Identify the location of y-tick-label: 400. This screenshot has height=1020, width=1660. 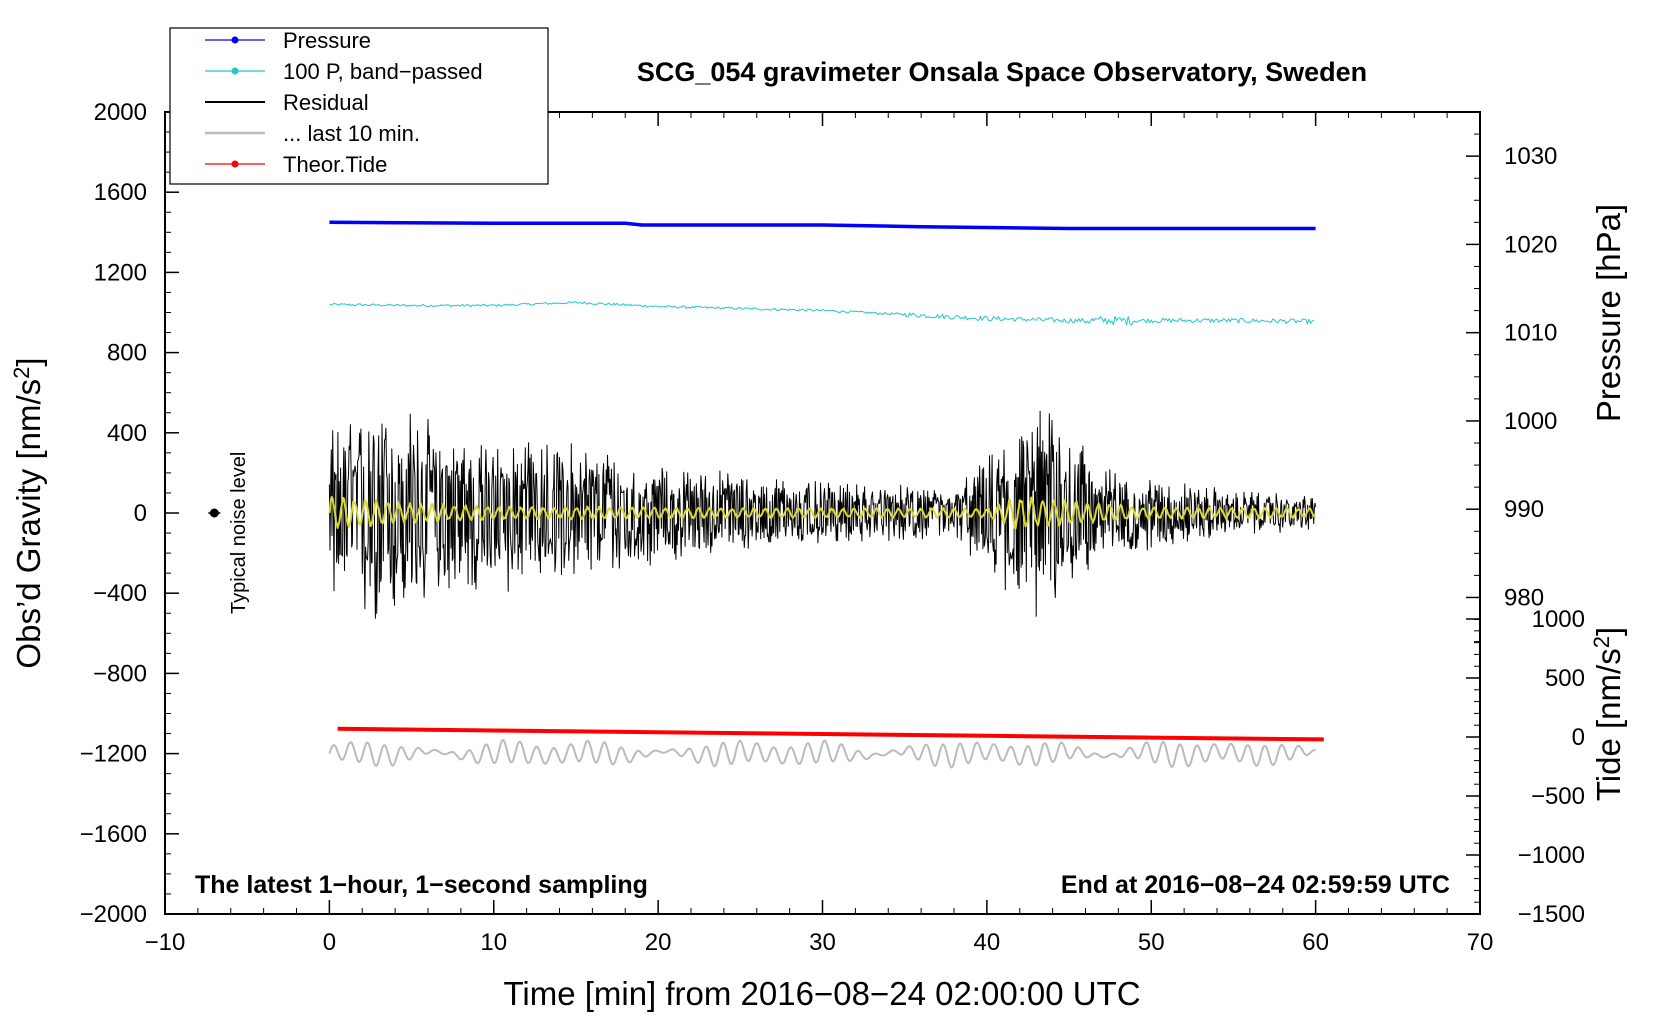
(127, 433).